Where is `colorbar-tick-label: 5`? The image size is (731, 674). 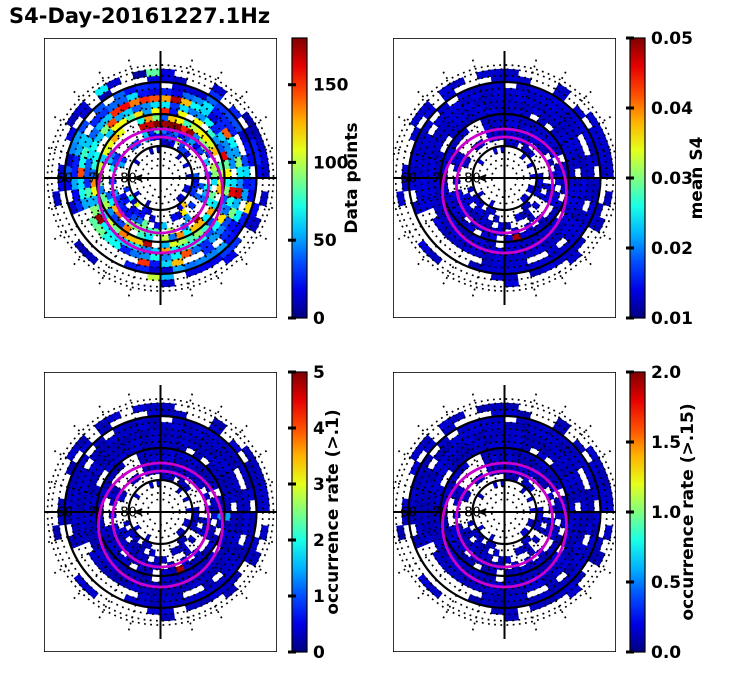 colorbar-tick-label: 5 is located at coordinates (319, 373).